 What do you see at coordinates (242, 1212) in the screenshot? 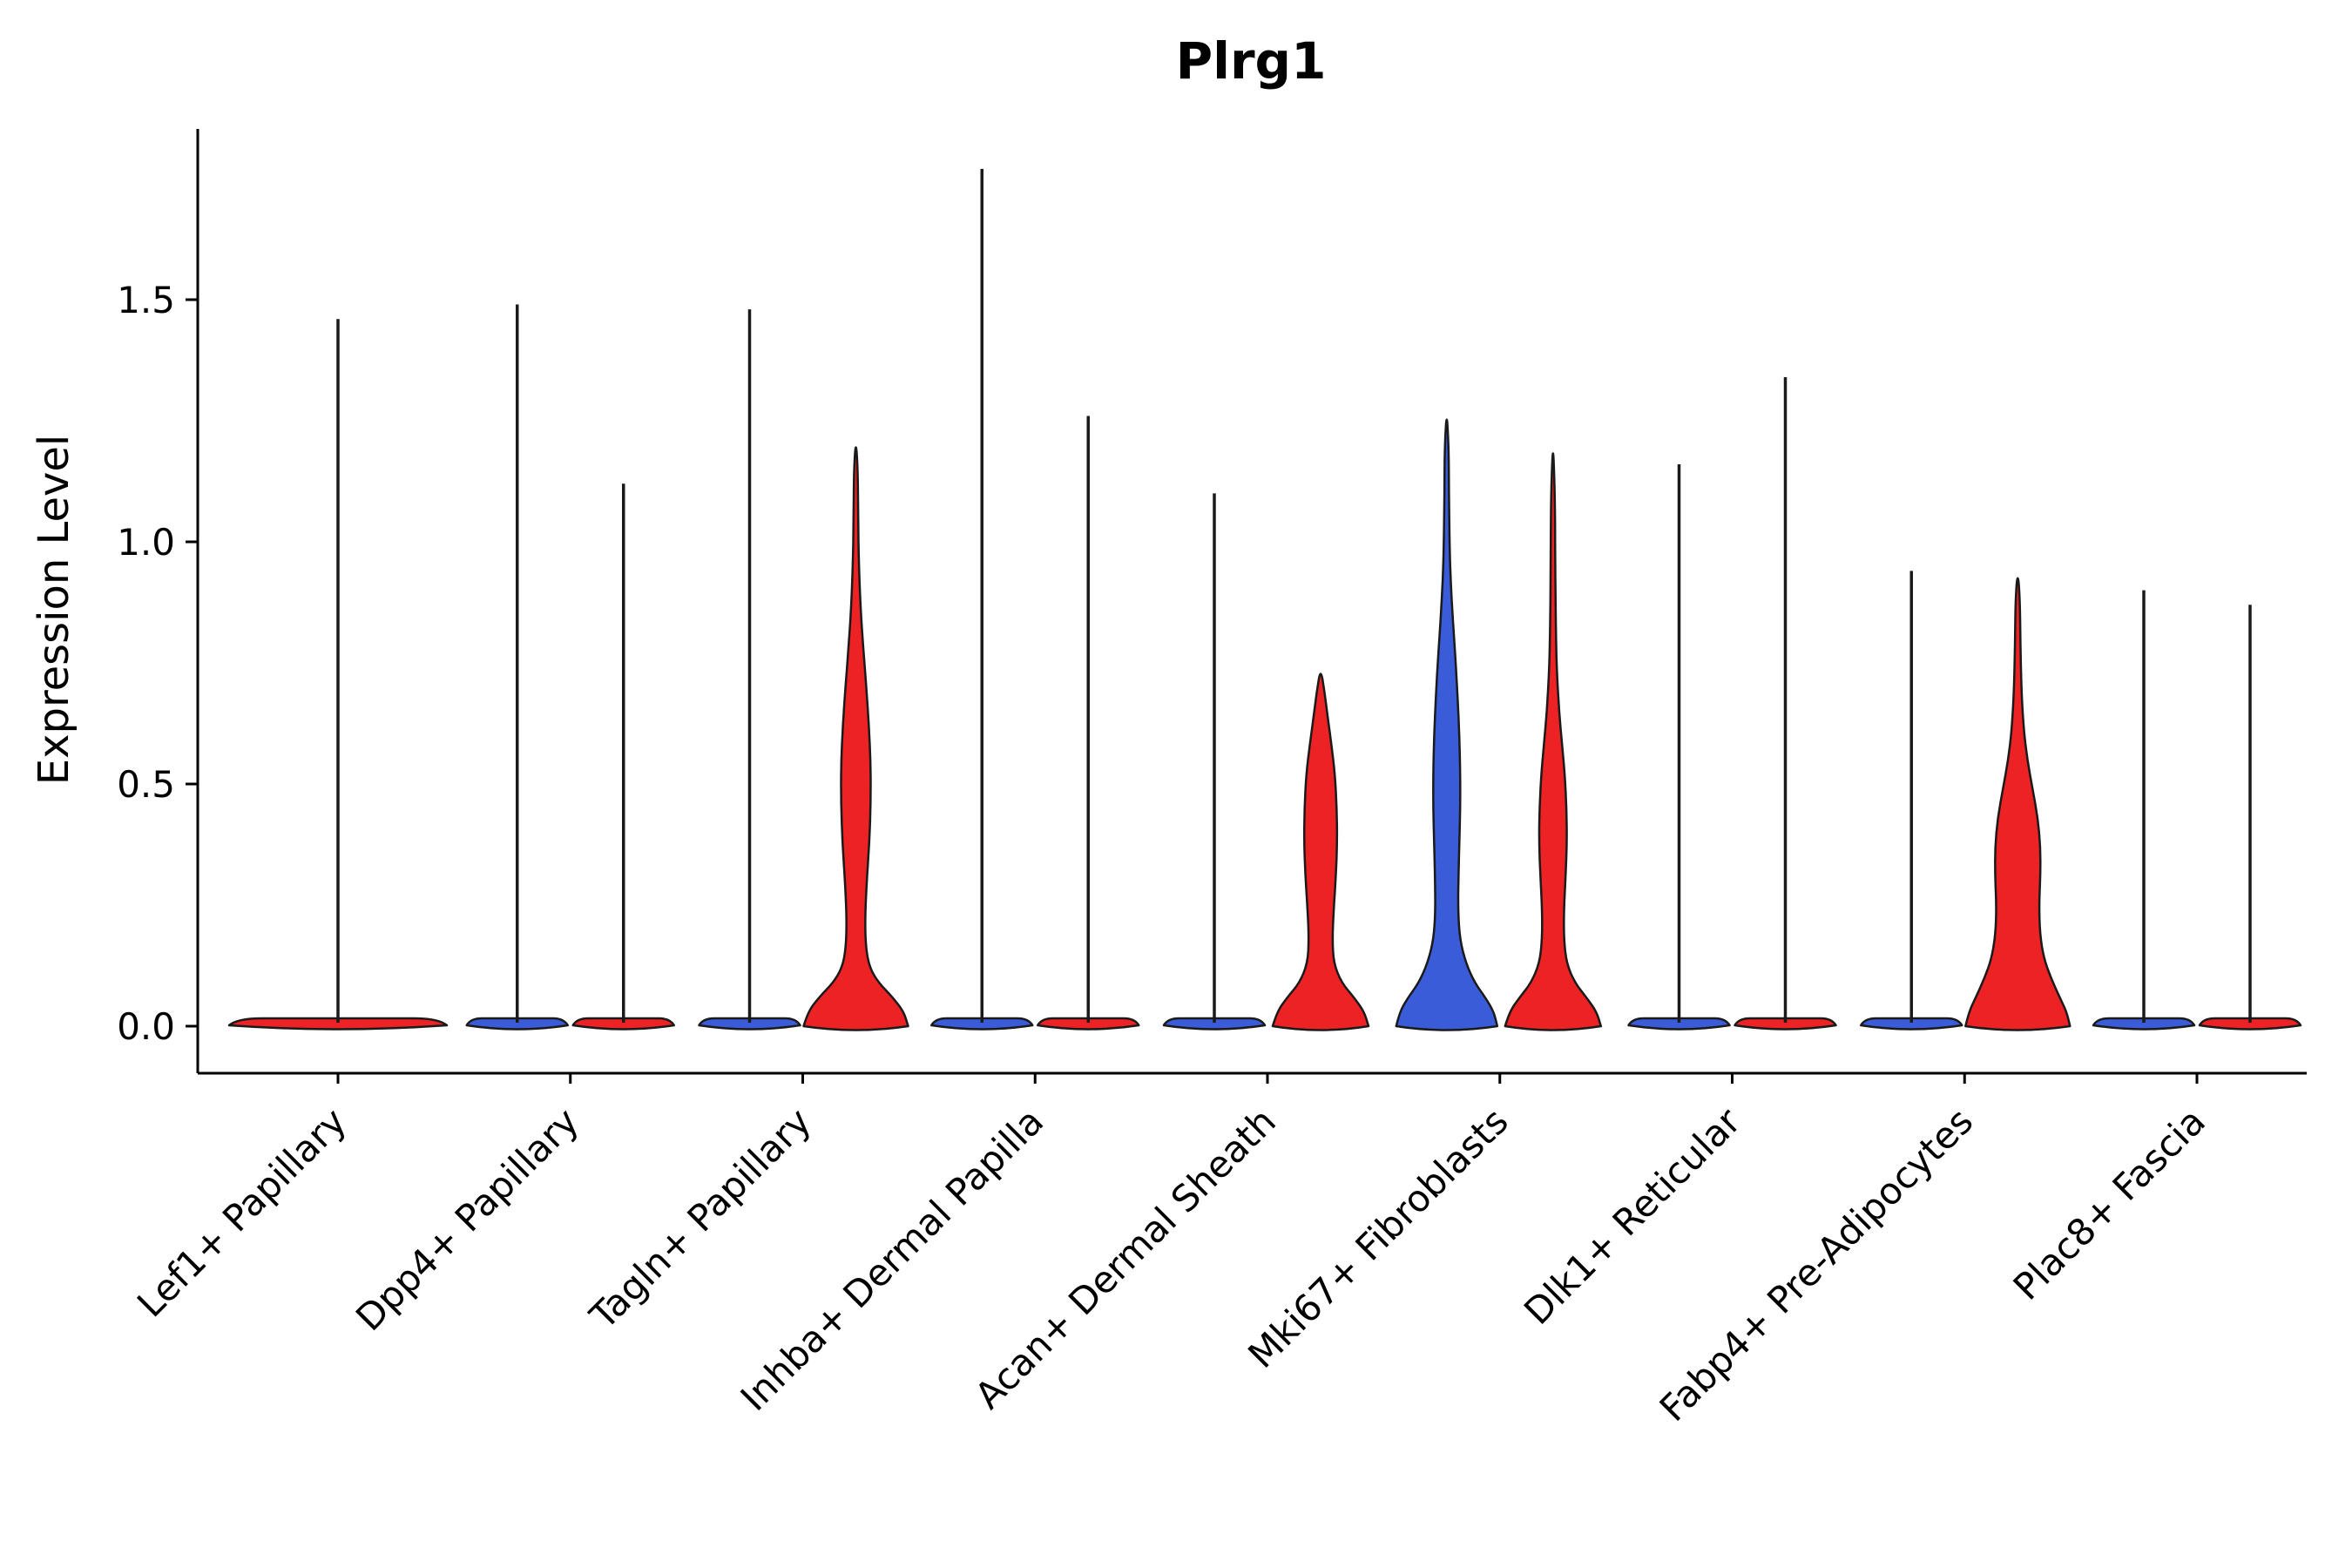
I see `x-category-label: Lef1+ Papillary` at bounding box center [242, 1212].